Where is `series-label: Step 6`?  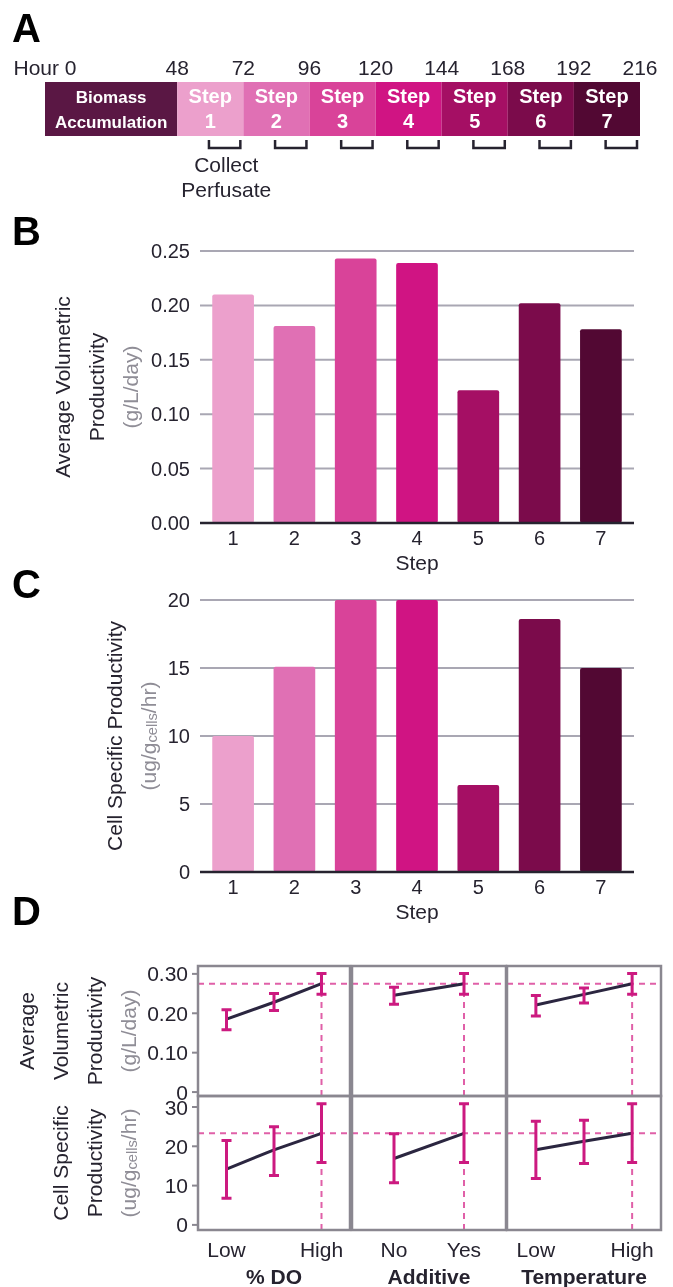 series-label: Step 6 is located at coordinates (541, 108).